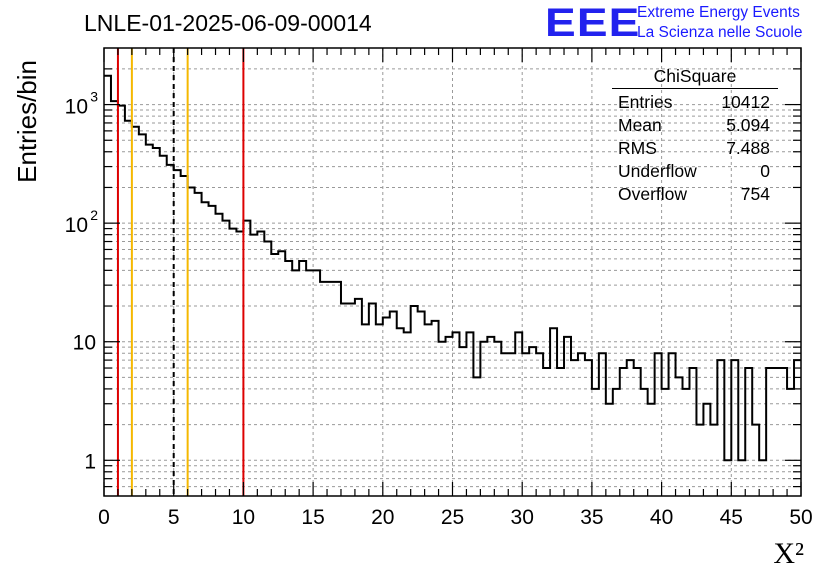  I want to click on y-axis-label: Entries/bin, so click(27, 121).